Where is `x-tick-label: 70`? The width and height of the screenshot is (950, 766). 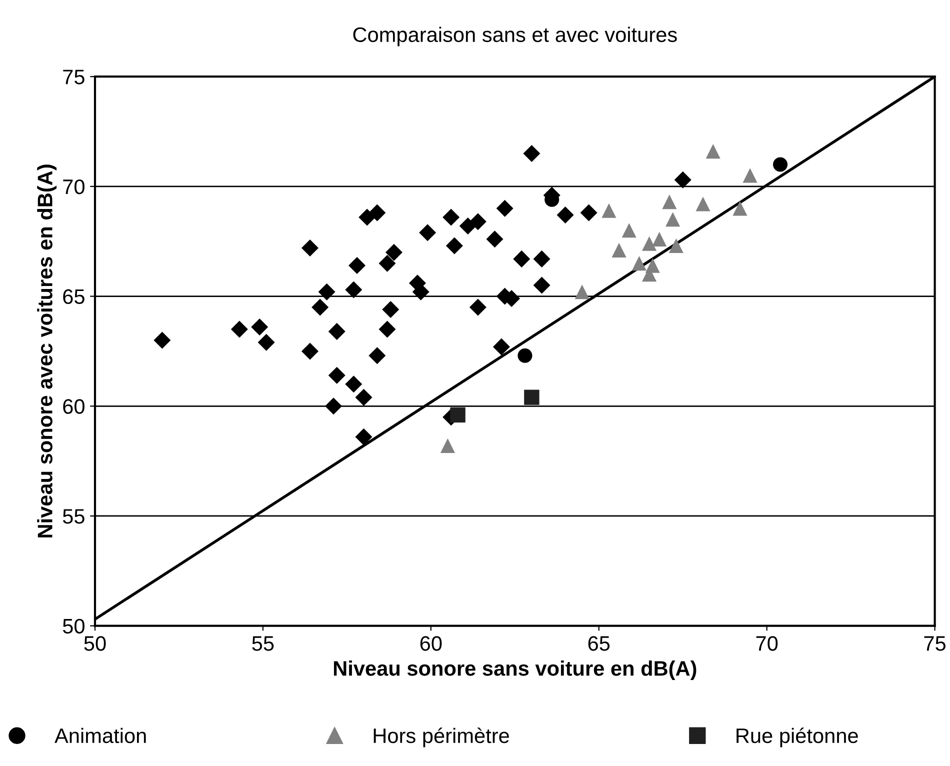 x-tick-label: 70 is located at coordinates (767, 643).